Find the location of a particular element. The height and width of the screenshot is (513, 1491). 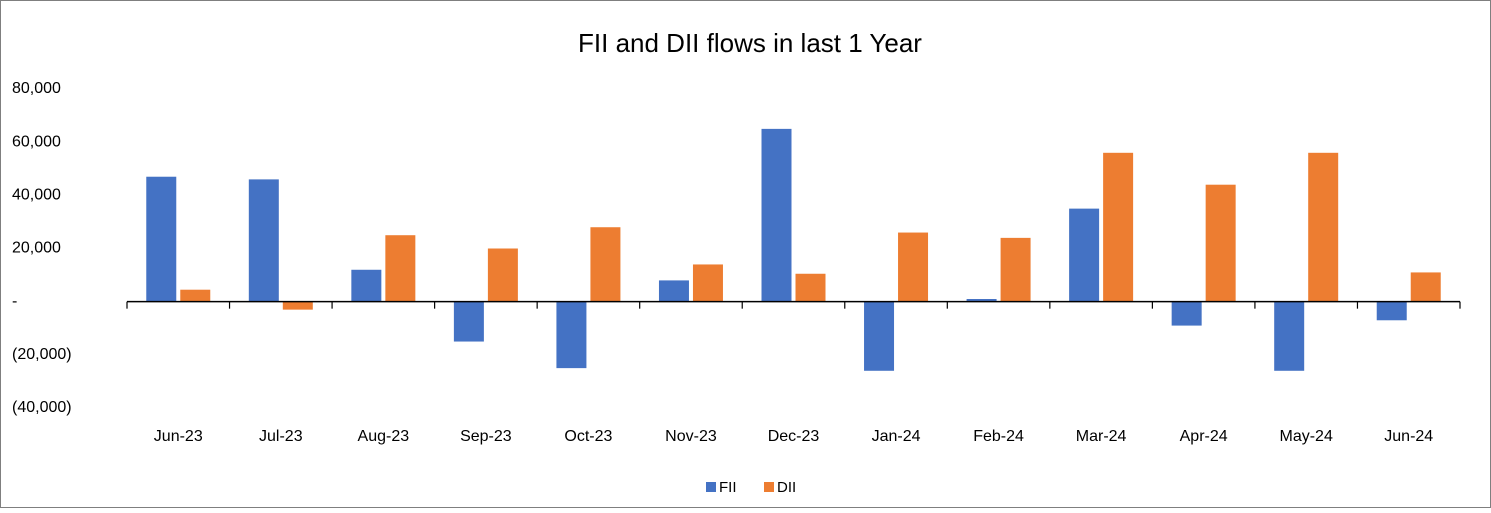

y-tick-label: 20,000 is located at coordinates (36, 248).